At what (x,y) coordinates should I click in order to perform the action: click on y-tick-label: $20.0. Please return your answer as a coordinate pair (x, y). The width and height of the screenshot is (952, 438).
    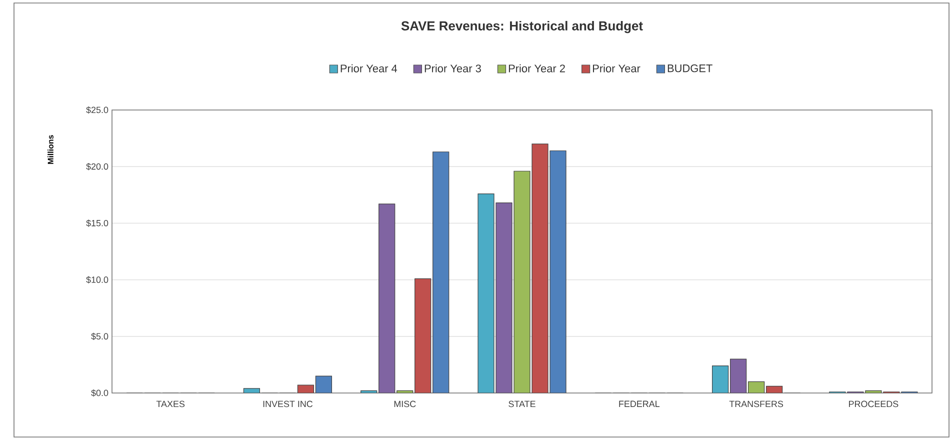
    Looking at the image, I should click on (97, 166).